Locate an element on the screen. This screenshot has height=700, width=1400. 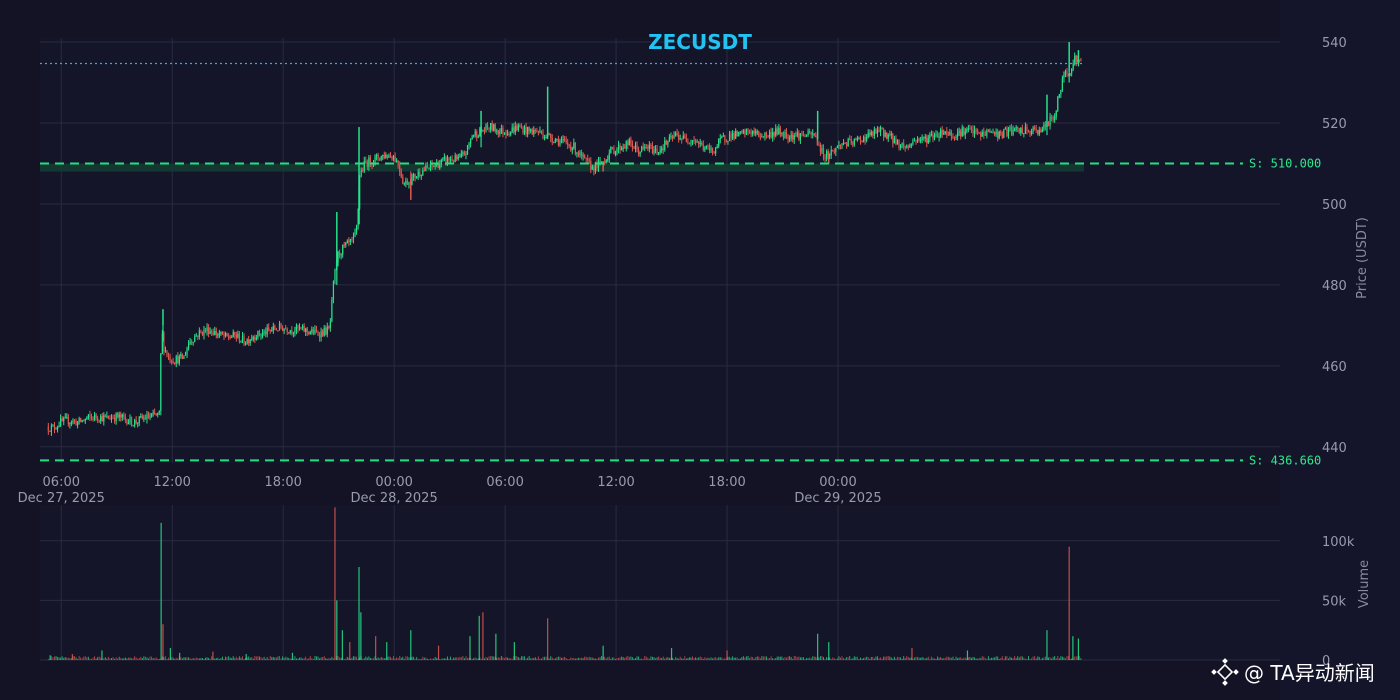
support-zone-band is located at coordinates (562, 167).